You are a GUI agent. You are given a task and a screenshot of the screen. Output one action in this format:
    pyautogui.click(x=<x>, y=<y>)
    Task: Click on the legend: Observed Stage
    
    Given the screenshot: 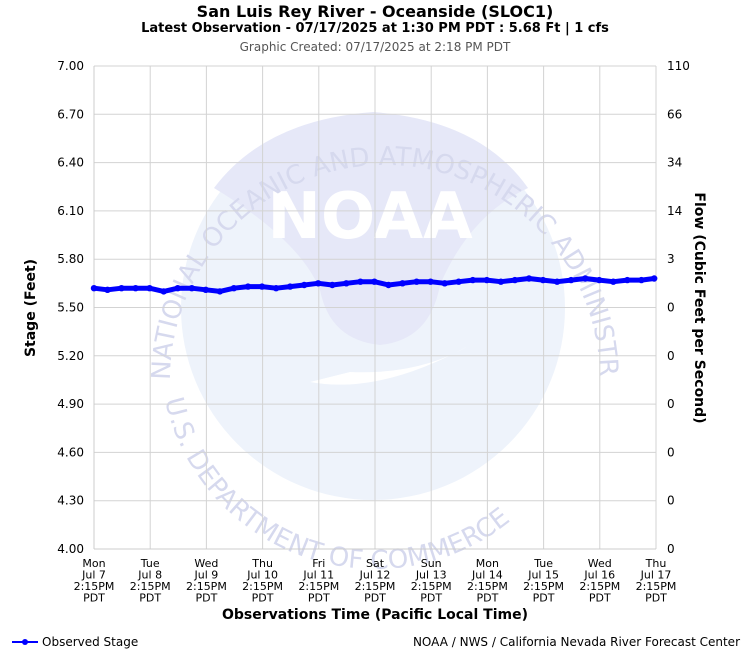 What is the action you would take?
    pyautogui.click(x=75, y=642)
    